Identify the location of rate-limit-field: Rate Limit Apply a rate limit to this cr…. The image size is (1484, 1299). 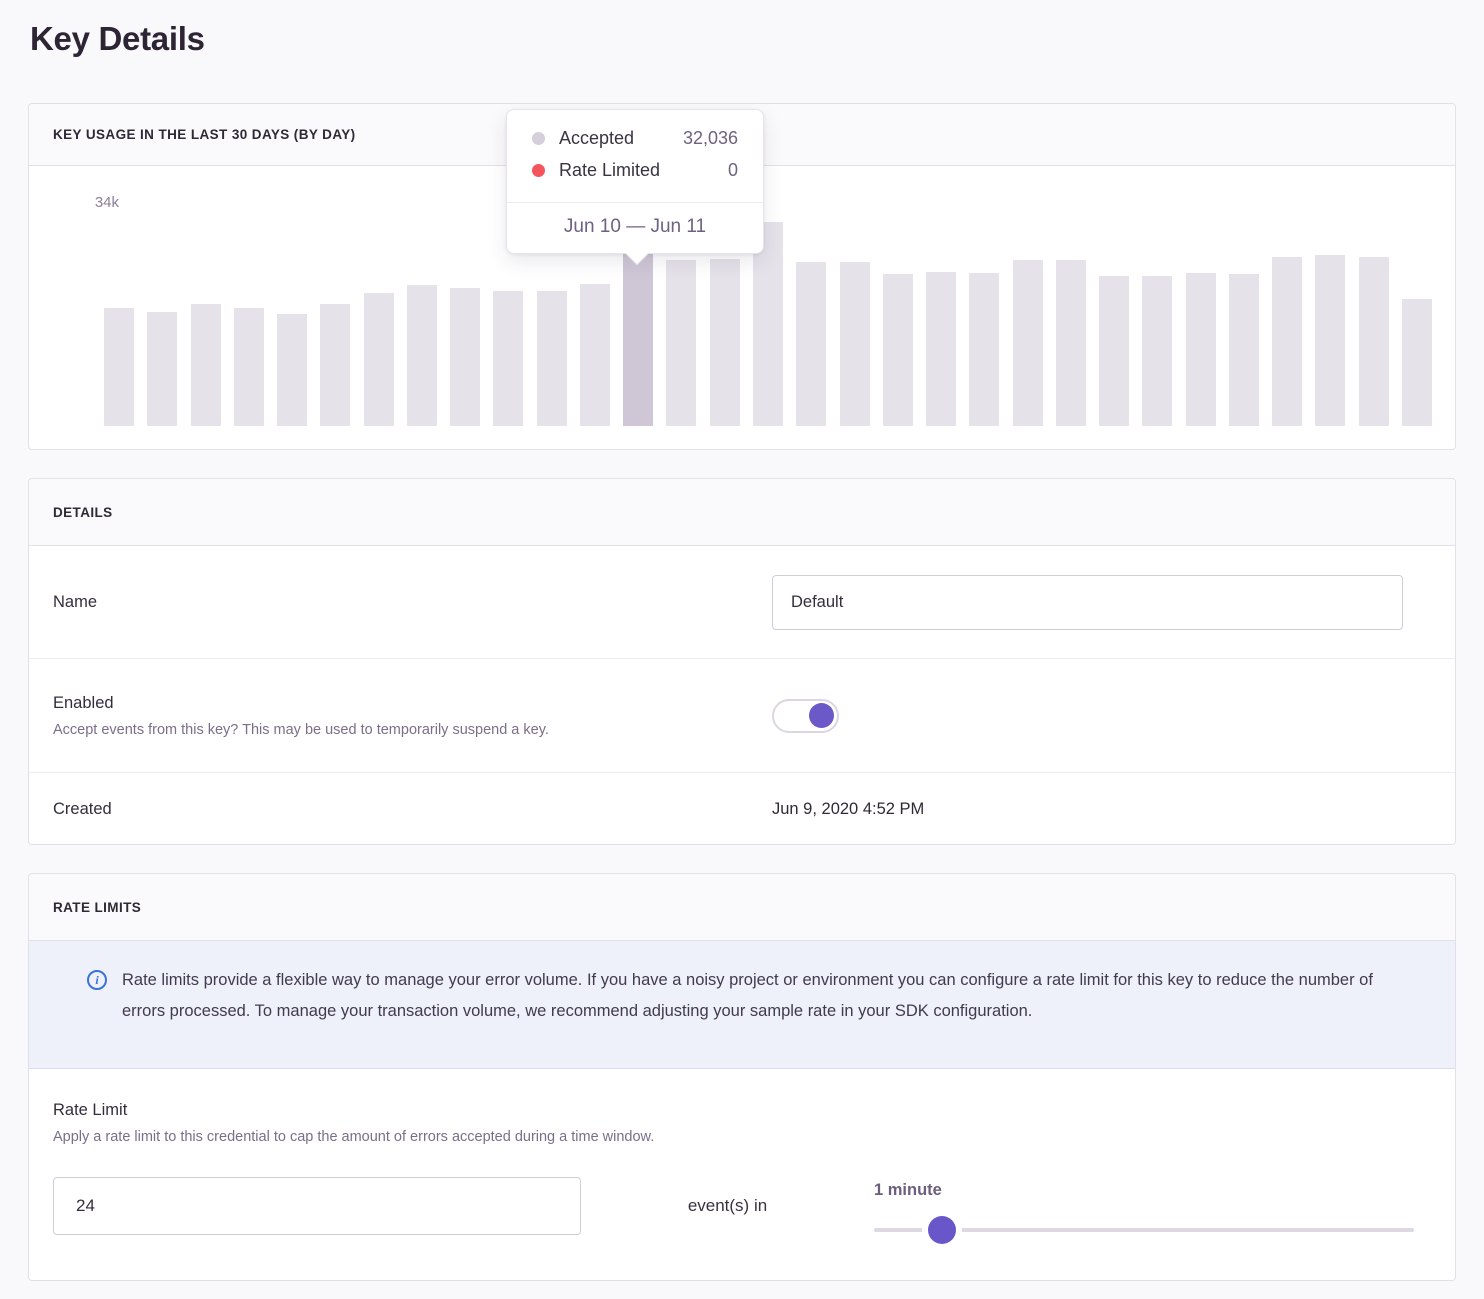
(742, 1156).